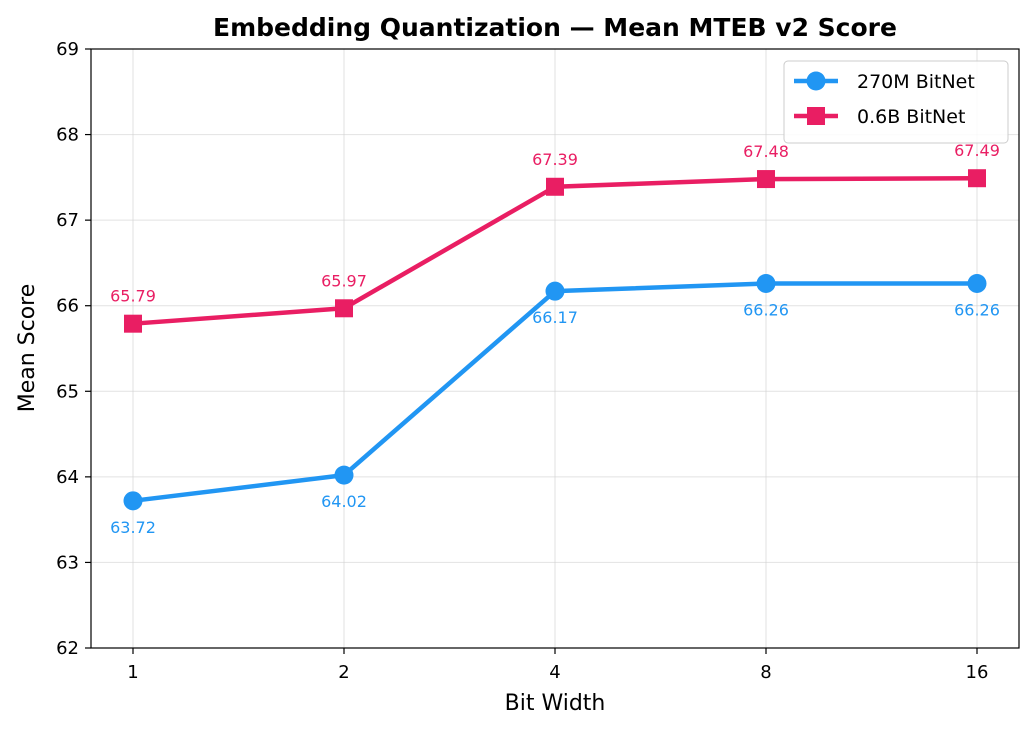 This screenshot has width=1034, height=736. I want to click on x-tick-label: 16, so click(977, 672).